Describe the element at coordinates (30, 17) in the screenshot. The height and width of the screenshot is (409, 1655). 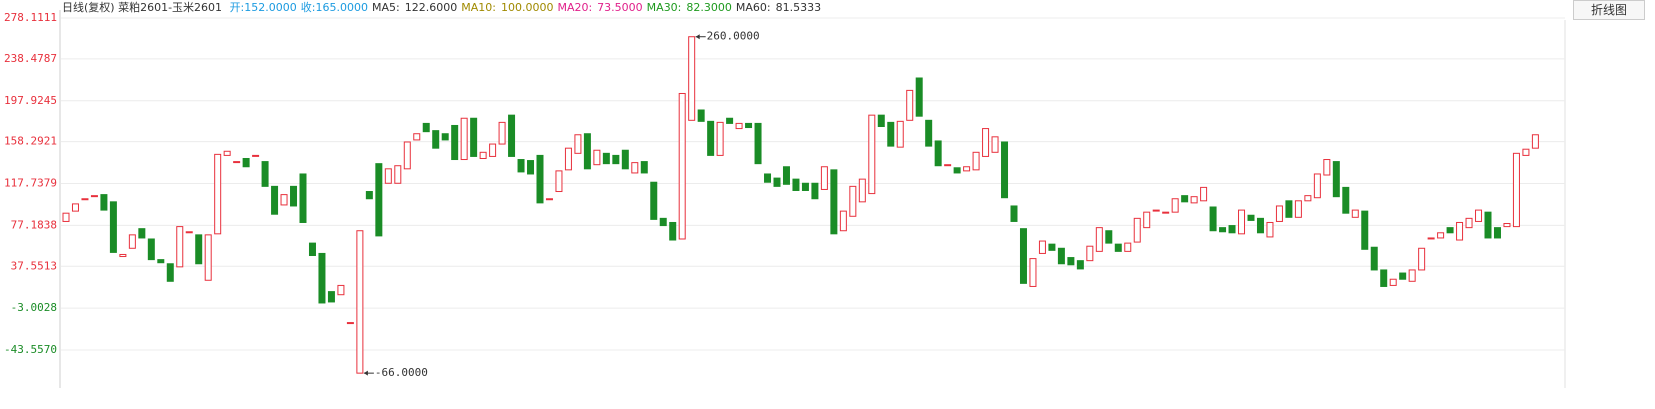
I see `y-tick-label: 278.1111` at that location.